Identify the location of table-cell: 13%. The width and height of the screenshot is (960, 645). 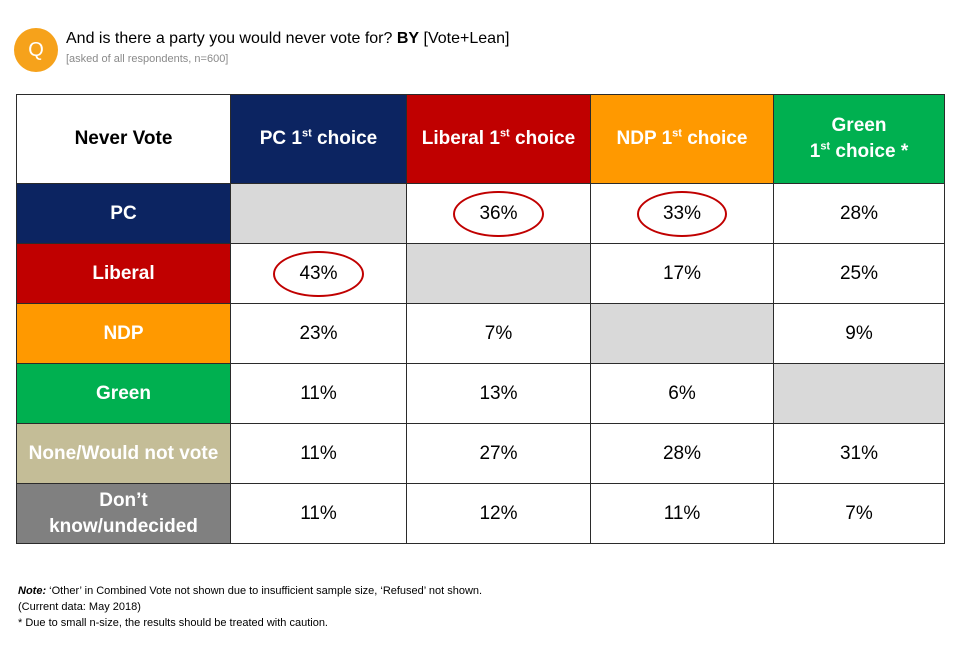
(498, 393).